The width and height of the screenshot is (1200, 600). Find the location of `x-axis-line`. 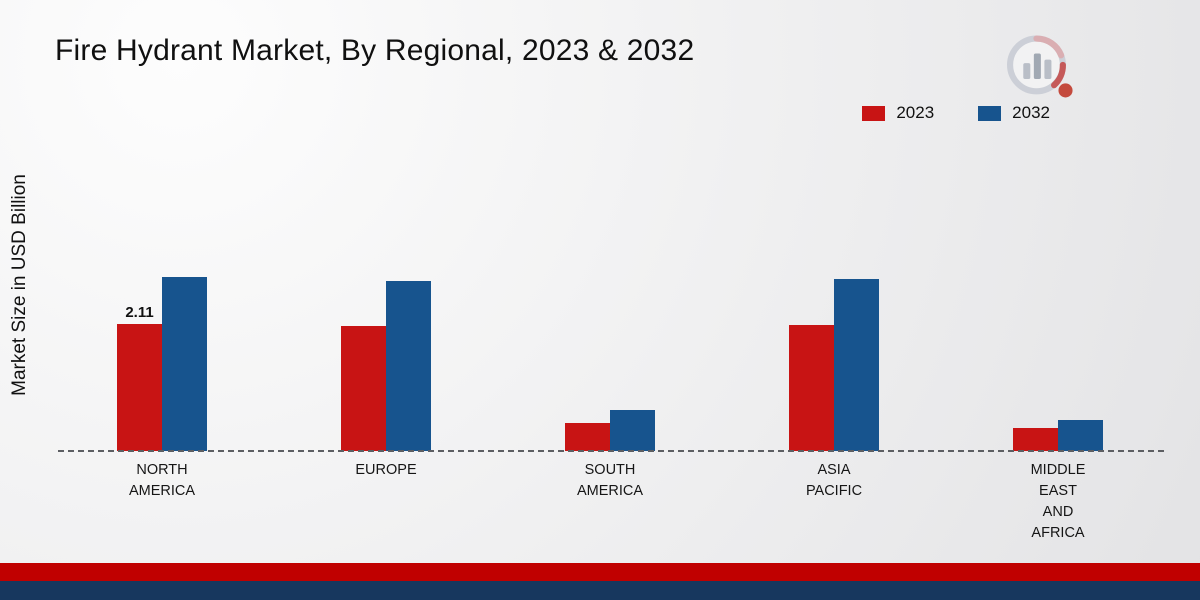

x-axis-line is located at coordinates (611, 451).